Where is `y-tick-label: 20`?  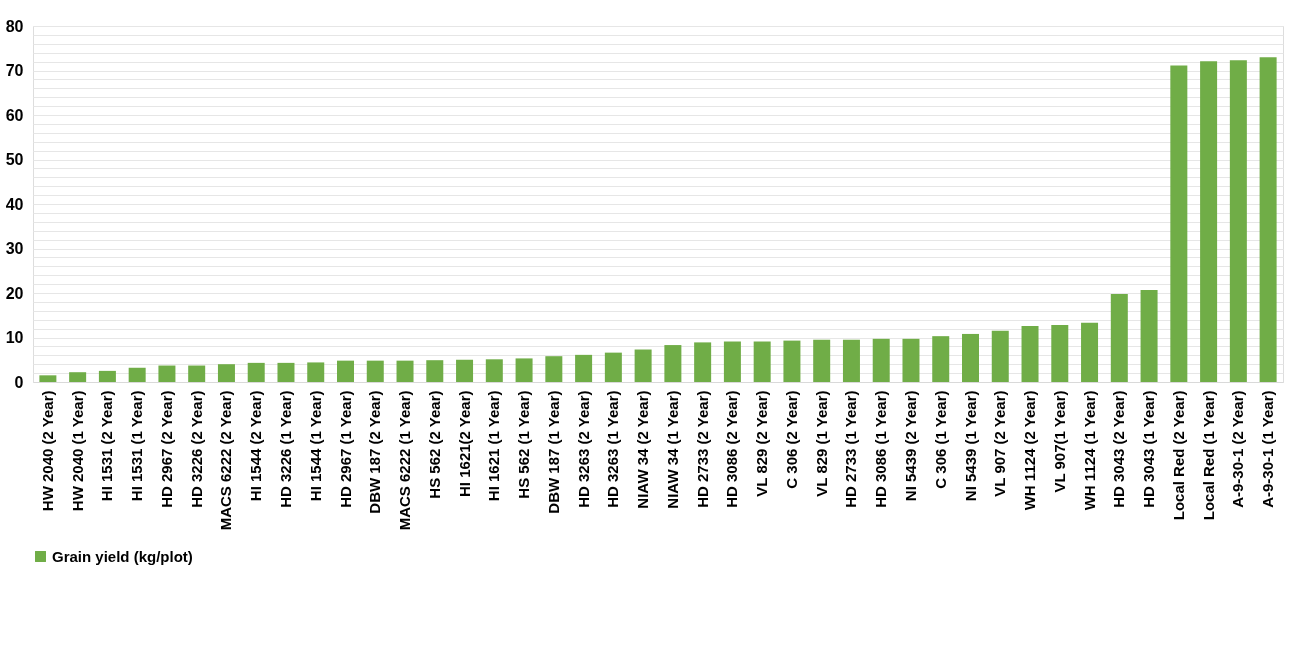 y-tick-label: 20 is located at coordinates (14, 293).